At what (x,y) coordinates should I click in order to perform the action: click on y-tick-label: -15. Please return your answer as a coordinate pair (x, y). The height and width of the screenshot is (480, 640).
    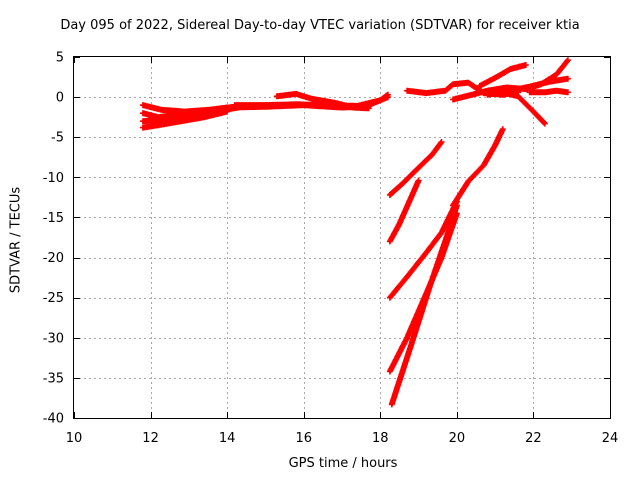
    Looking at the image, I should click on (53, 218).